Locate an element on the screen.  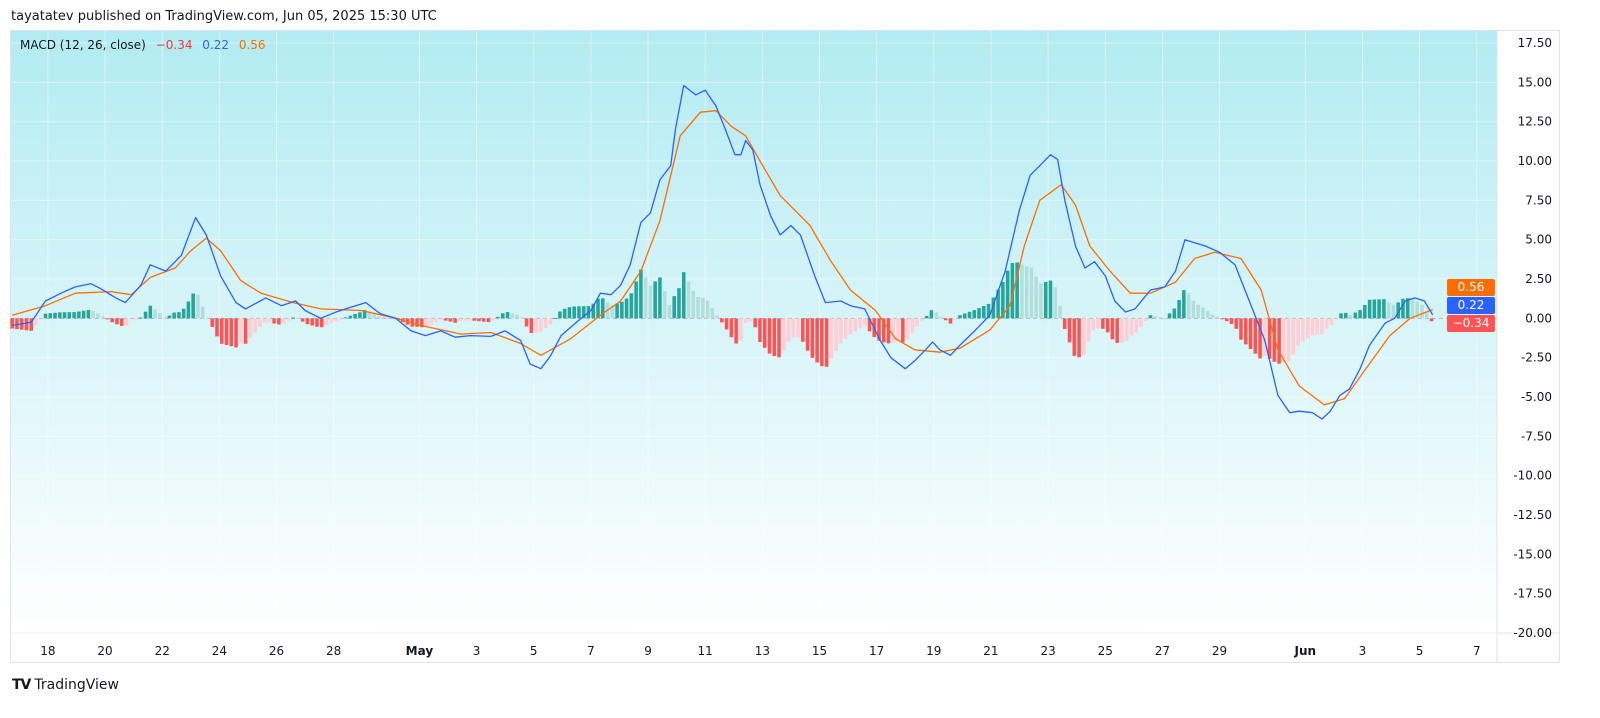
x-tick-label: 18 is located at coordinates (47, 651).